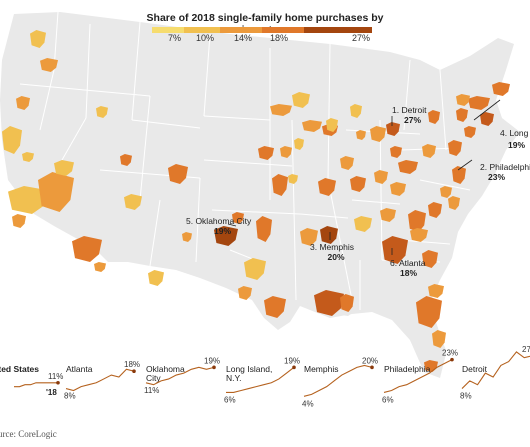  Describe the element at coordinates (515, 133) in the screenshot. I see `callout-name: 4. Long Island, N.Y.` at that location.